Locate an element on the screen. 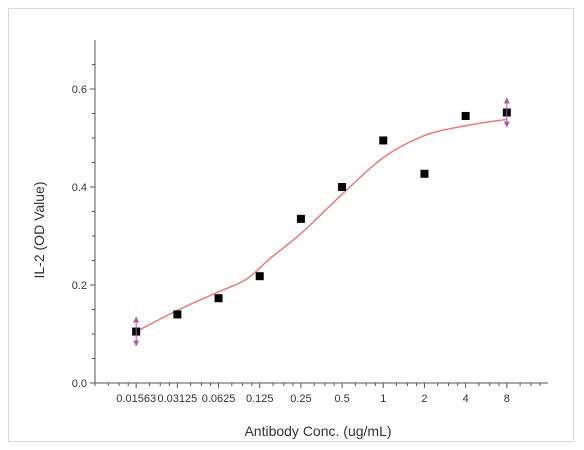 This screenshot has width=584, height=450. x-tick-label: 0.01563 is located at coordinates (136, 399).